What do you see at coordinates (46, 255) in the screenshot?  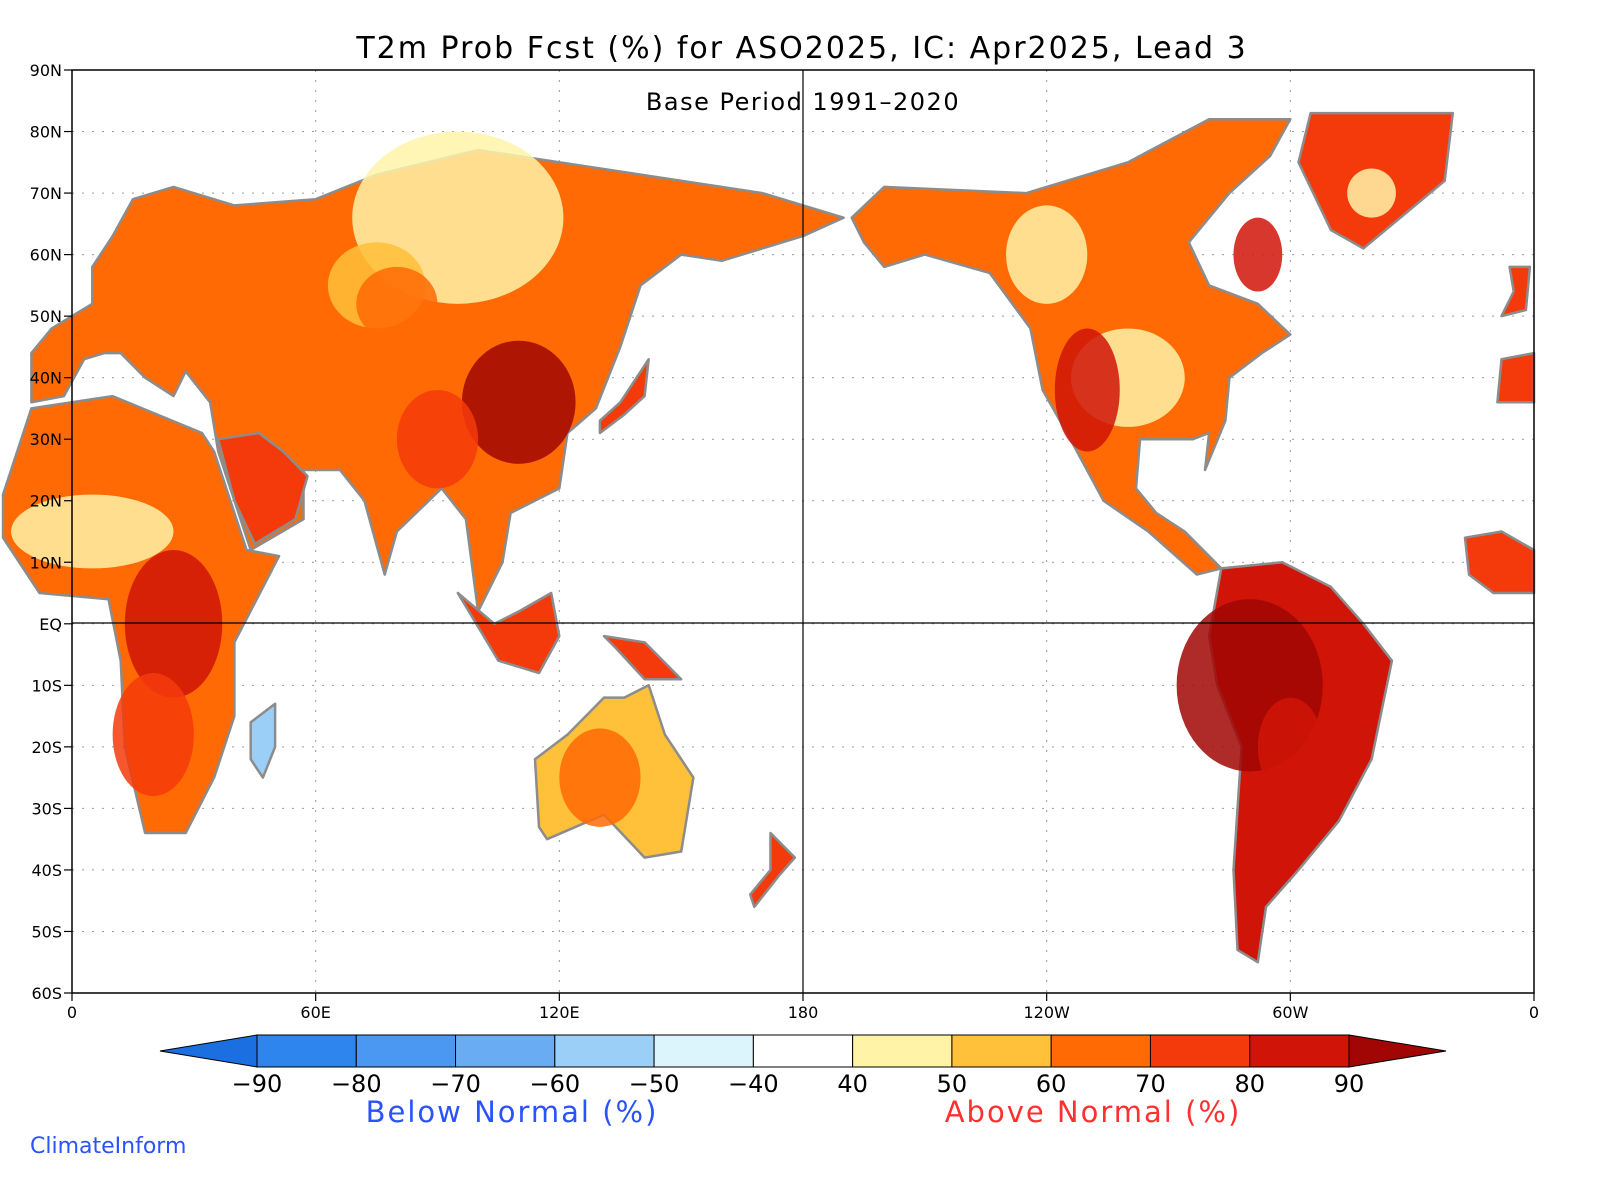 I see `lat-tick-label: 60N` at bounding box center [46, 255].